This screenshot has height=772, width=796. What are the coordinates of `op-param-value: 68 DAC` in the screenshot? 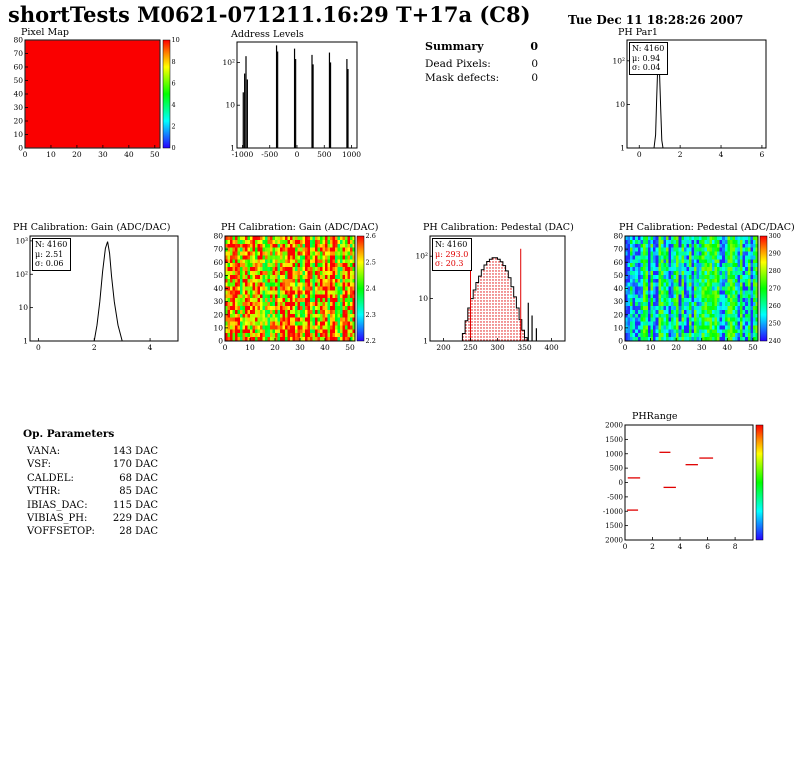 It's located at (138, 478).